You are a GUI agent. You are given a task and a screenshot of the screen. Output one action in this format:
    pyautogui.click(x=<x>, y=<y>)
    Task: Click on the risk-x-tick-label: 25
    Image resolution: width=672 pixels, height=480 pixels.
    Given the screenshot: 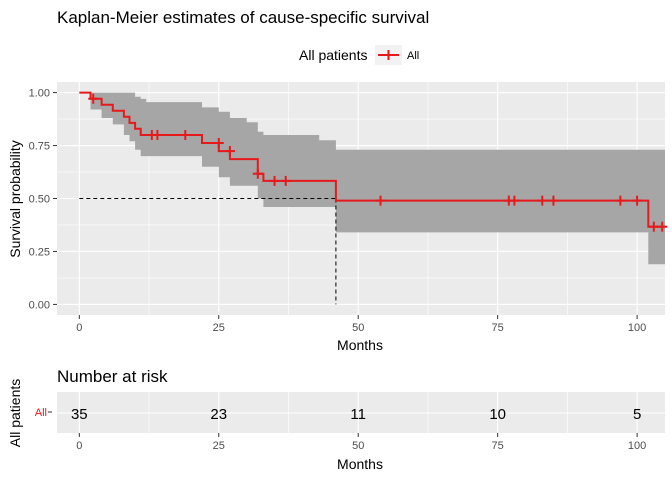 What is the action you would take?
    pyautogui.click(x=219, y=446)
    